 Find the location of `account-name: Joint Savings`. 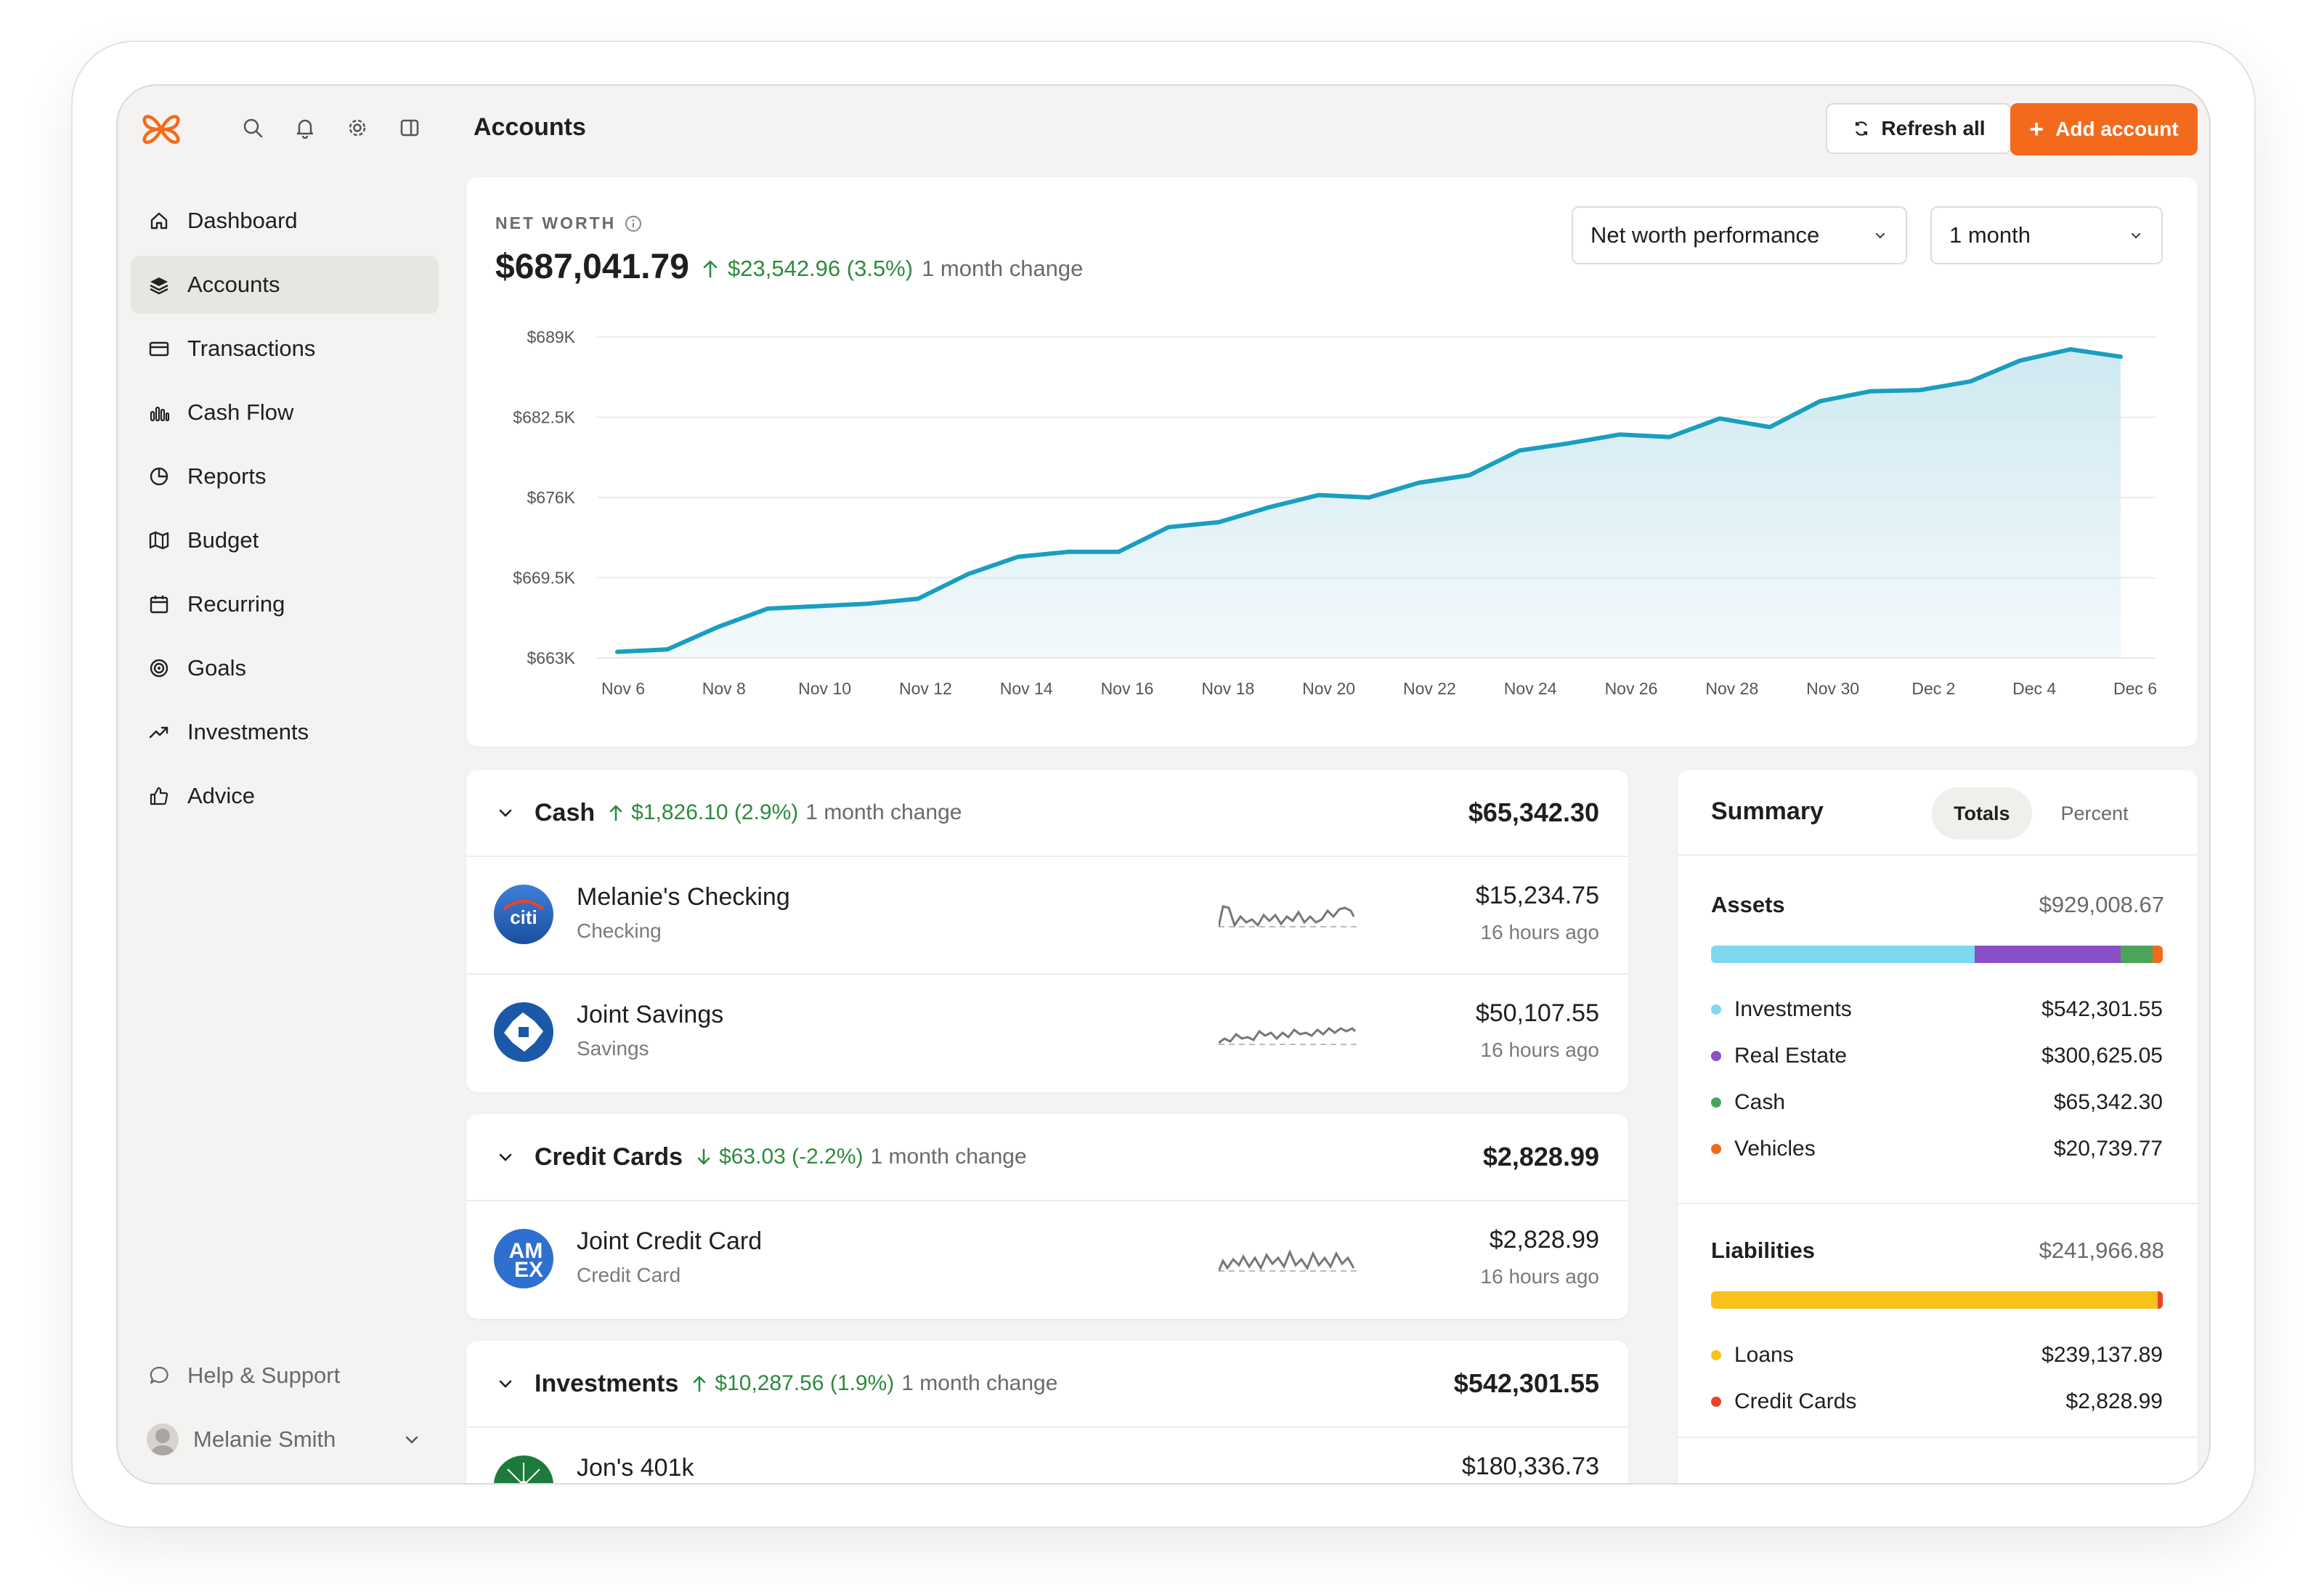

account-name: Joint Savings is located at coordinates (650, 1014).